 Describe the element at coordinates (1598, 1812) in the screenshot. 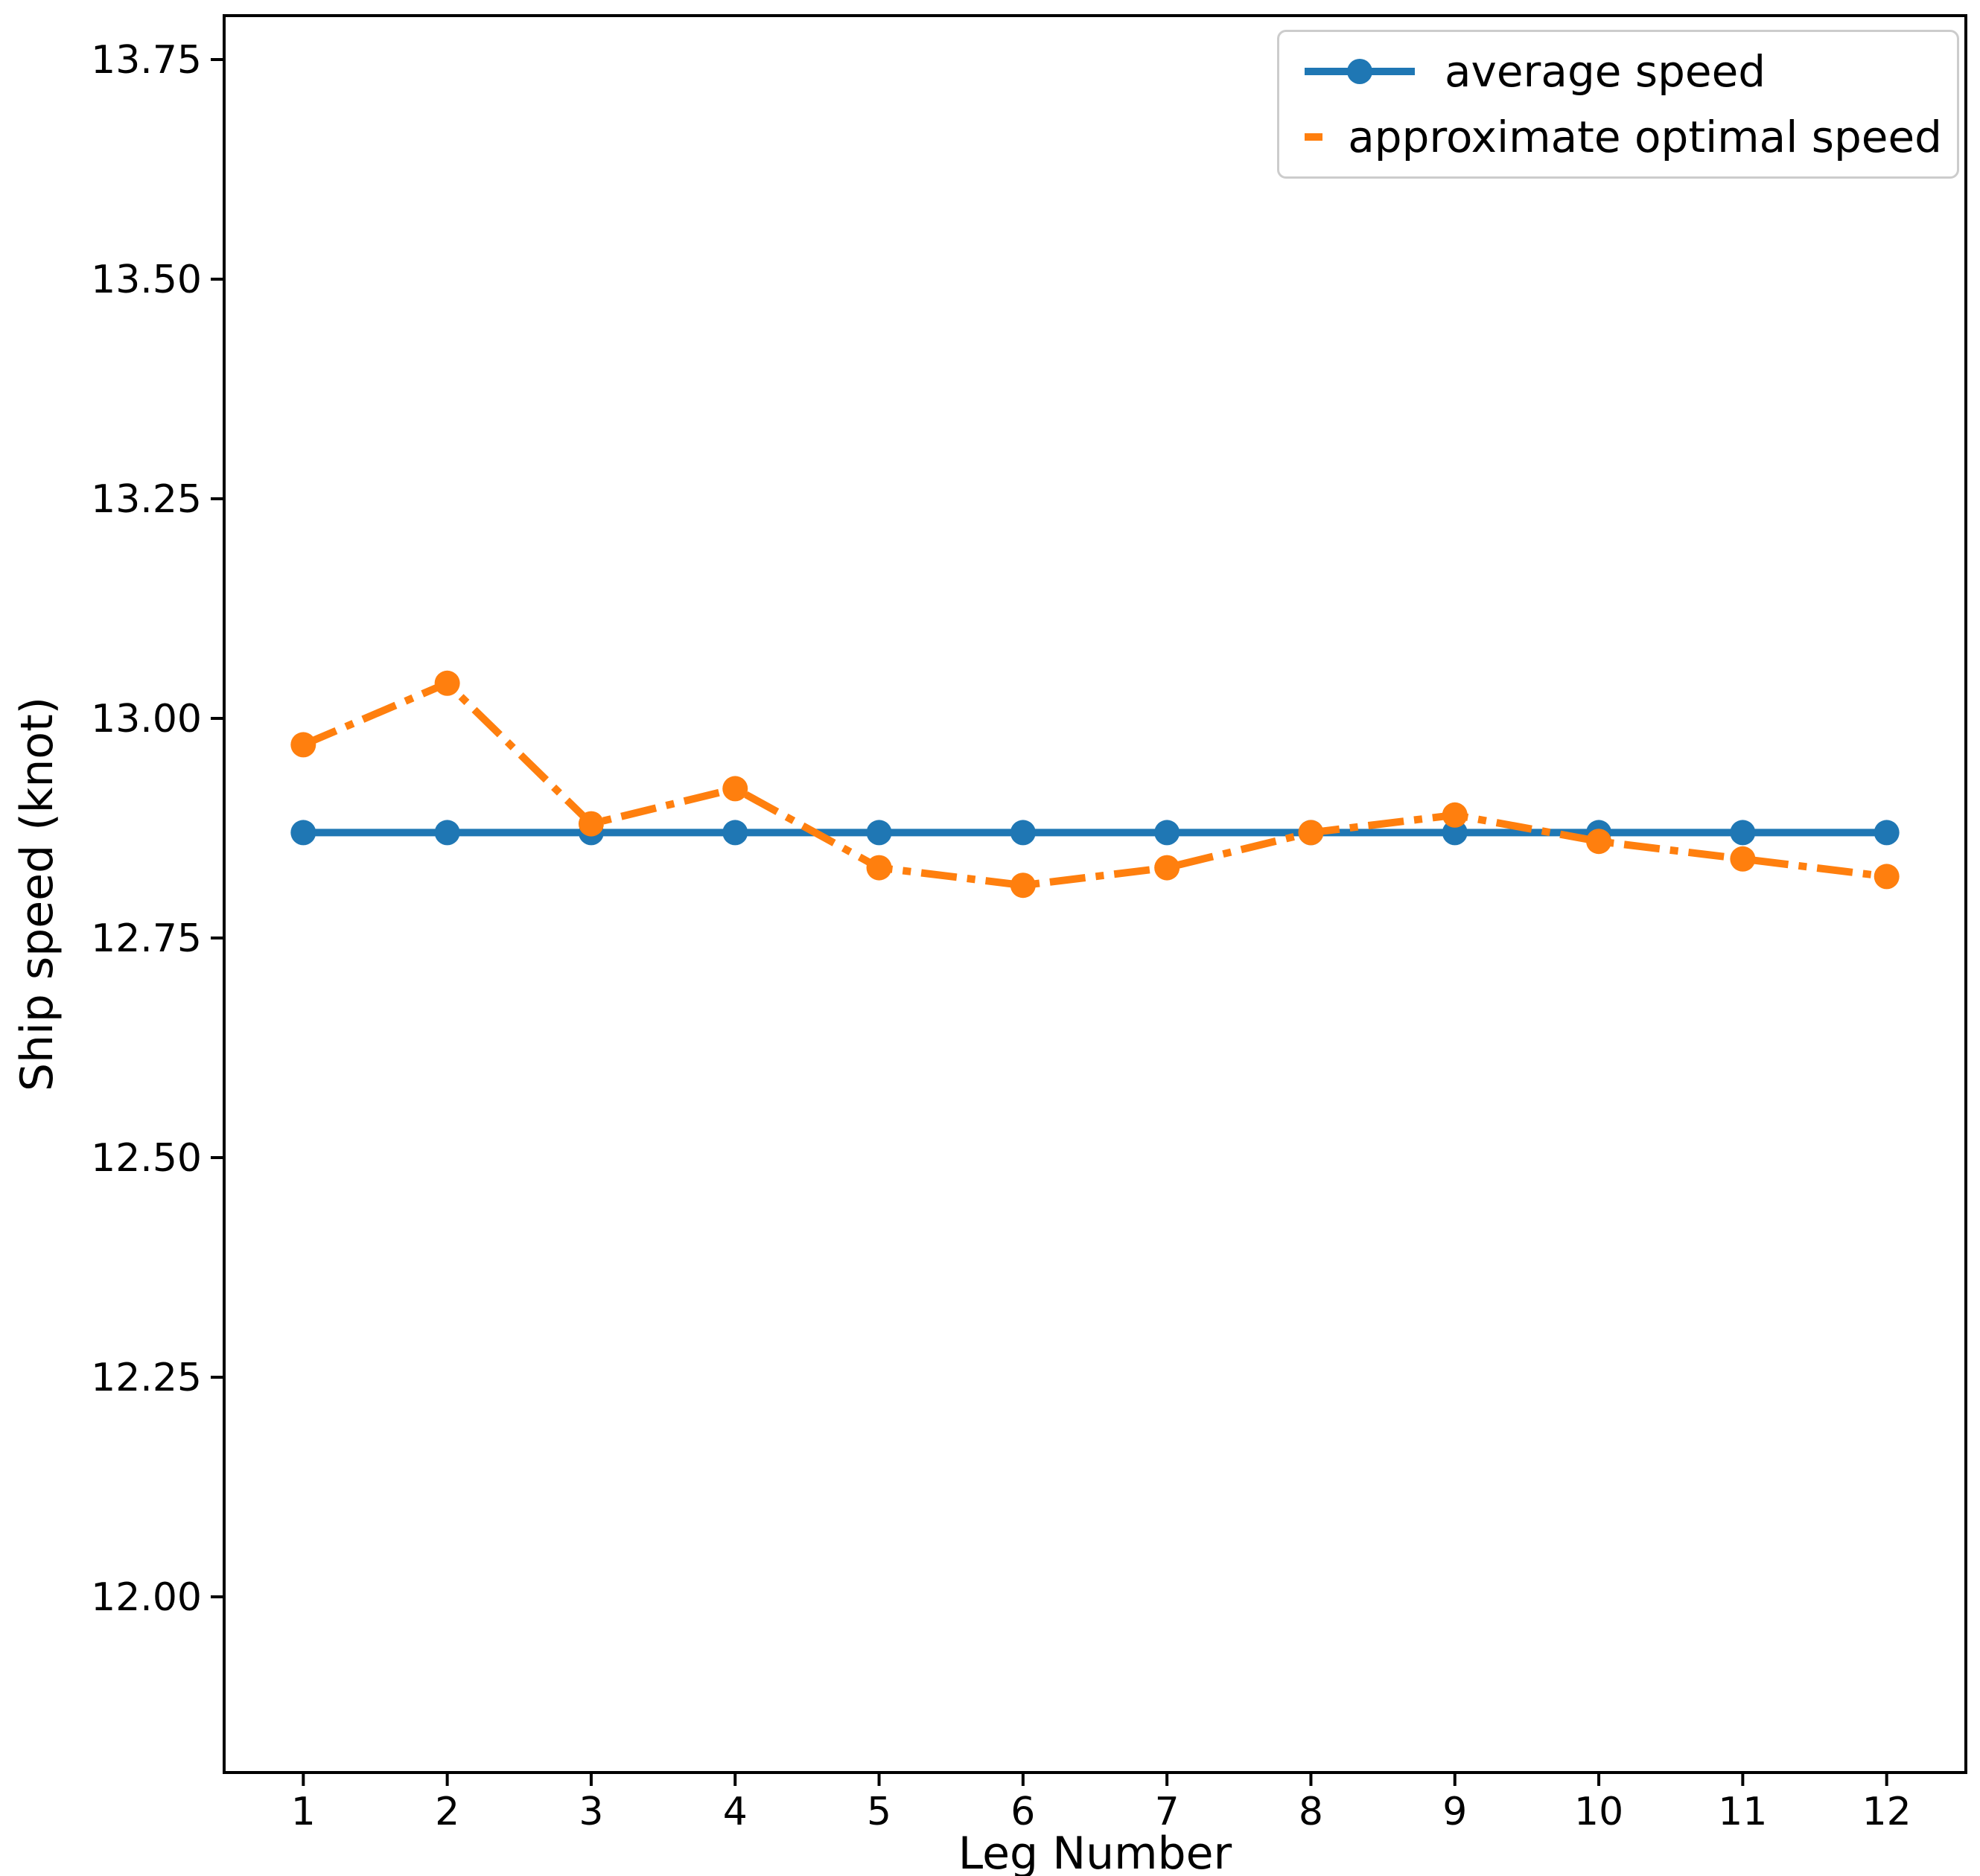

I see `x-tick-label: 10` at that location.